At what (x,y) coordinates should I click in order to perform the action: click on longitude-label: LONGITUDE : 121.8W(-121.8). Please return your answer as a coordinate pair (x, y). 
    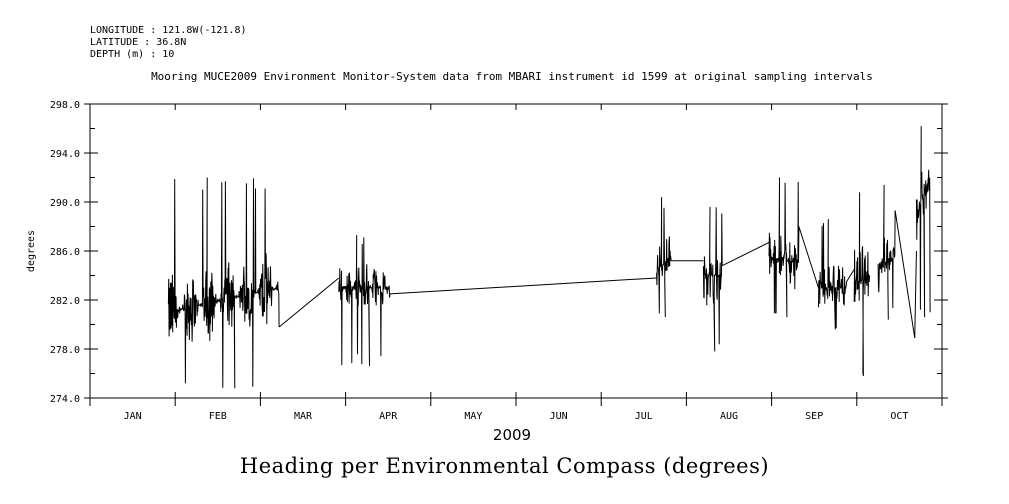
    Looking at the image, I should click on (168, 30).